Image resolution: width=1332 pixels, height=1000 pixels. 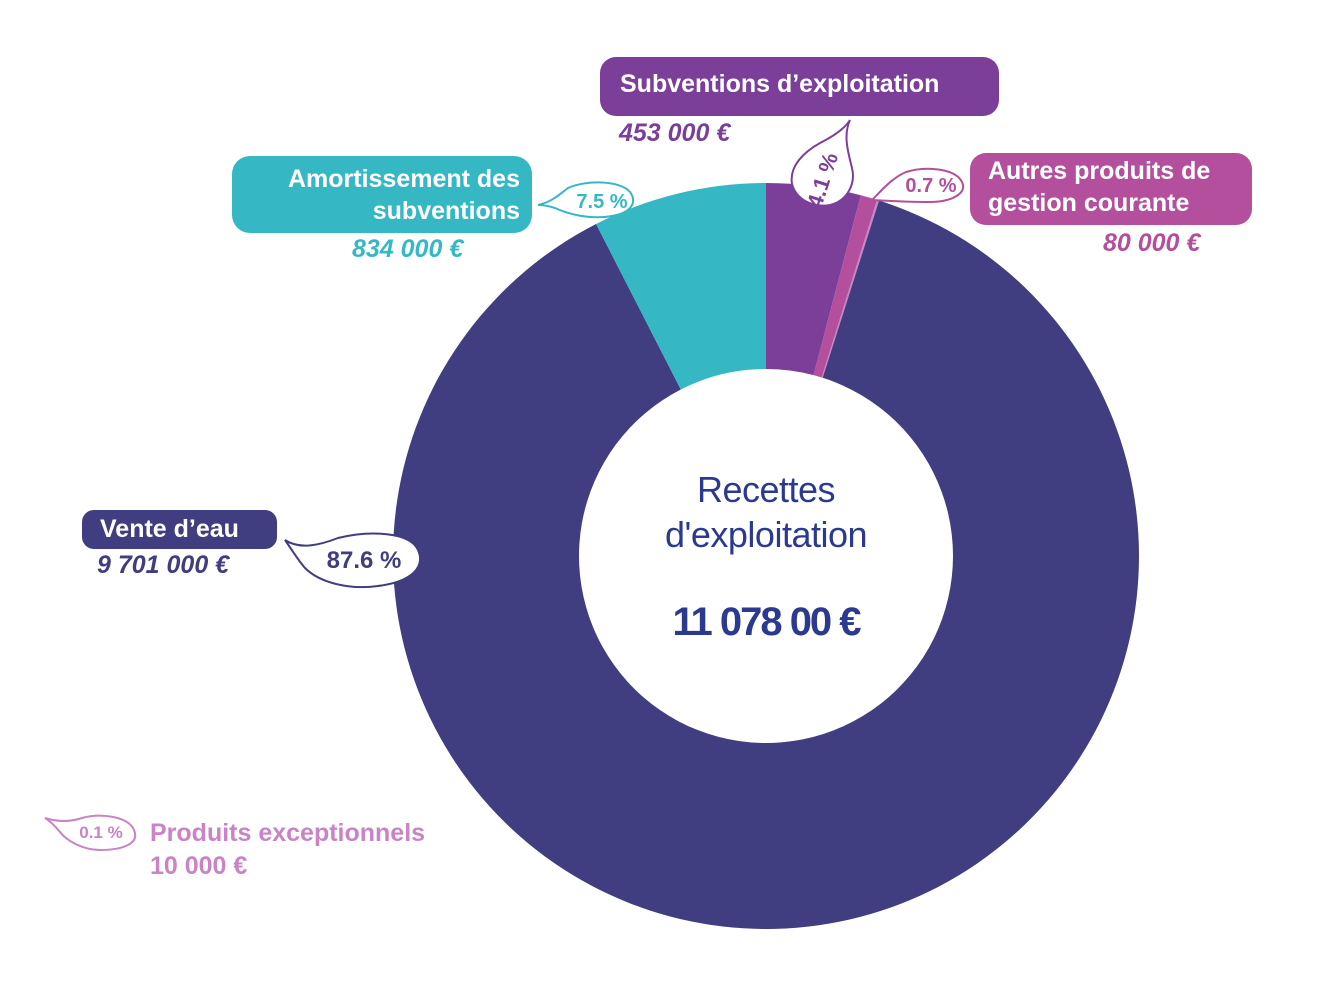 I want to click on slice-subventions-exploitation, so click(x=813, y=279).